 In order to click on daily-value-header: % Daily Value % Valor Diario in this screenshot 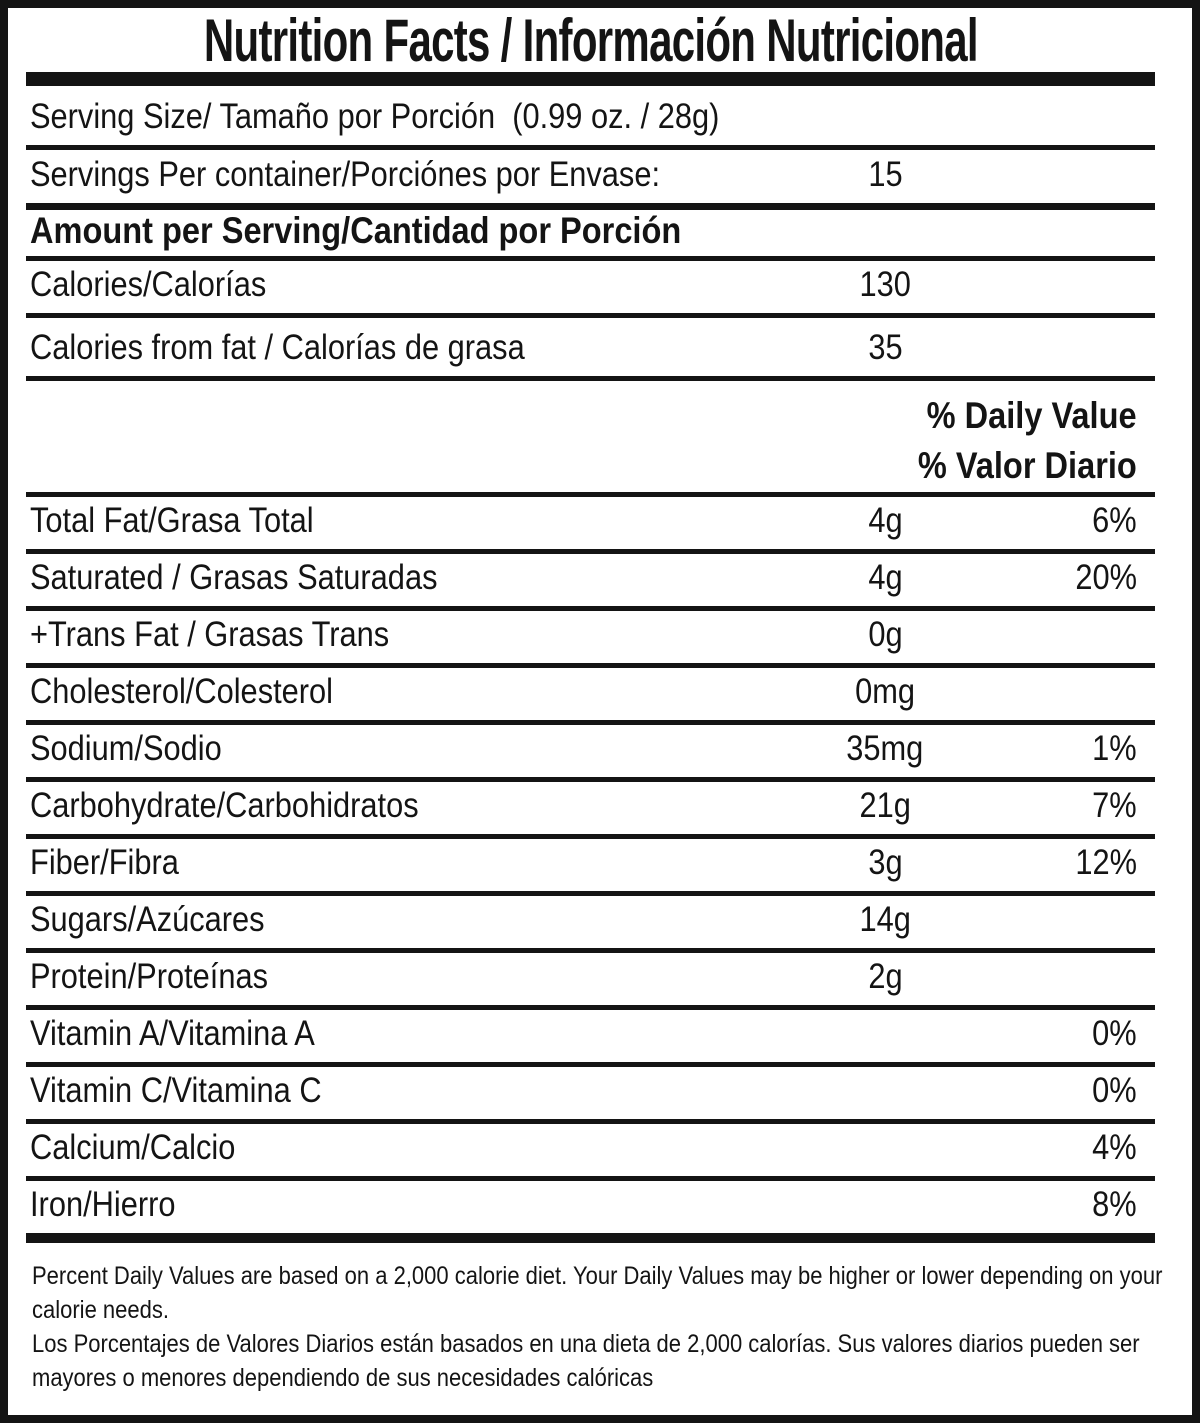, I will do `click(590, 439)`.